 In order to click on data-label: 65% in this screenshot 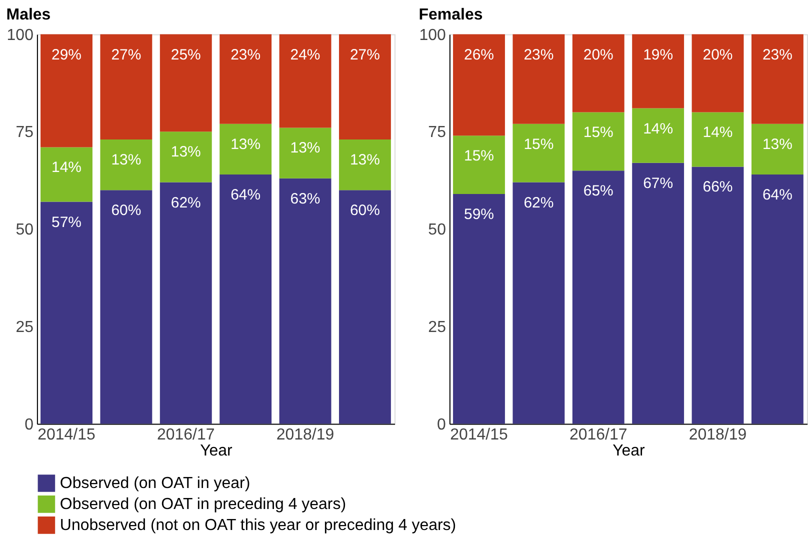, I will do `click(598, 191)`.